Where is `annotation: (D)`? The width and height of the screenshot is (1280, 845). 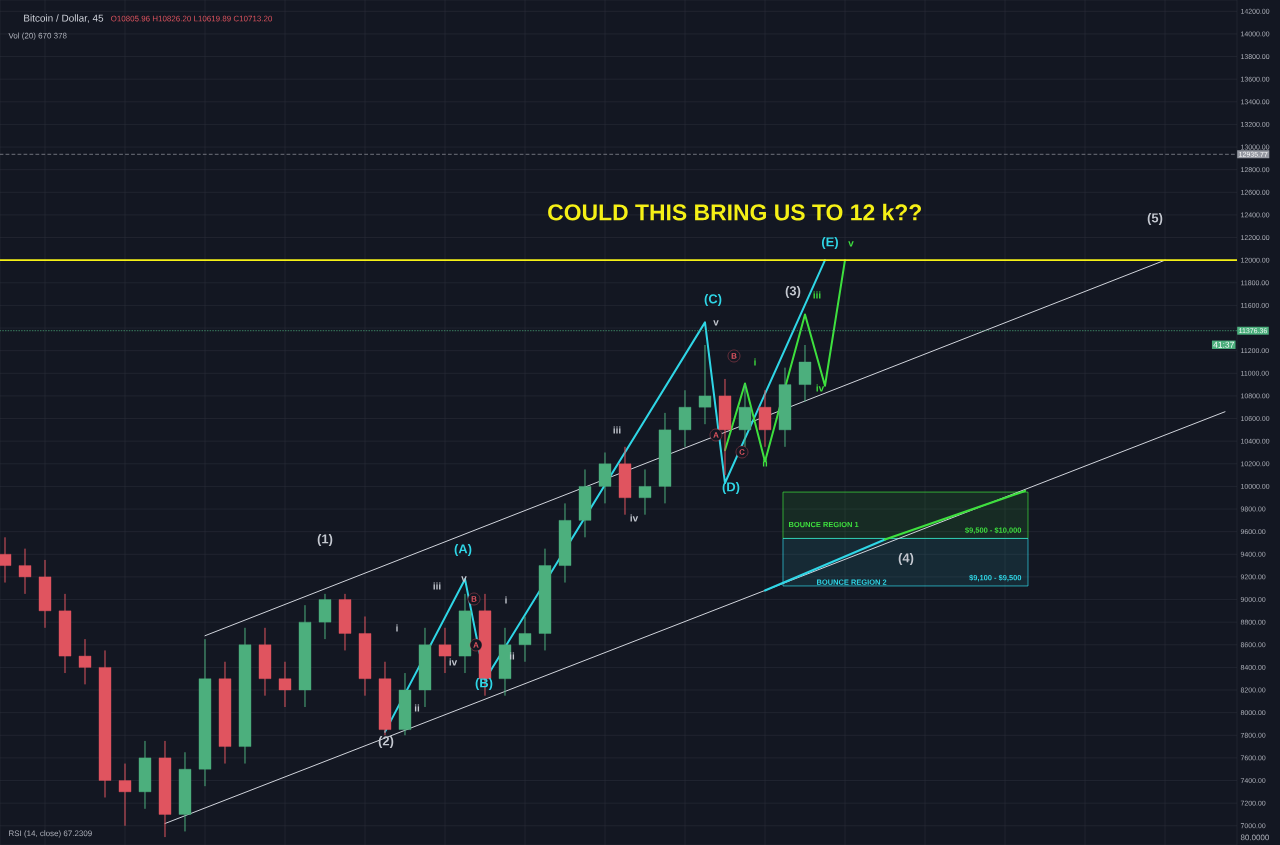 annotation: (D) is located at coordinates (731, 488).